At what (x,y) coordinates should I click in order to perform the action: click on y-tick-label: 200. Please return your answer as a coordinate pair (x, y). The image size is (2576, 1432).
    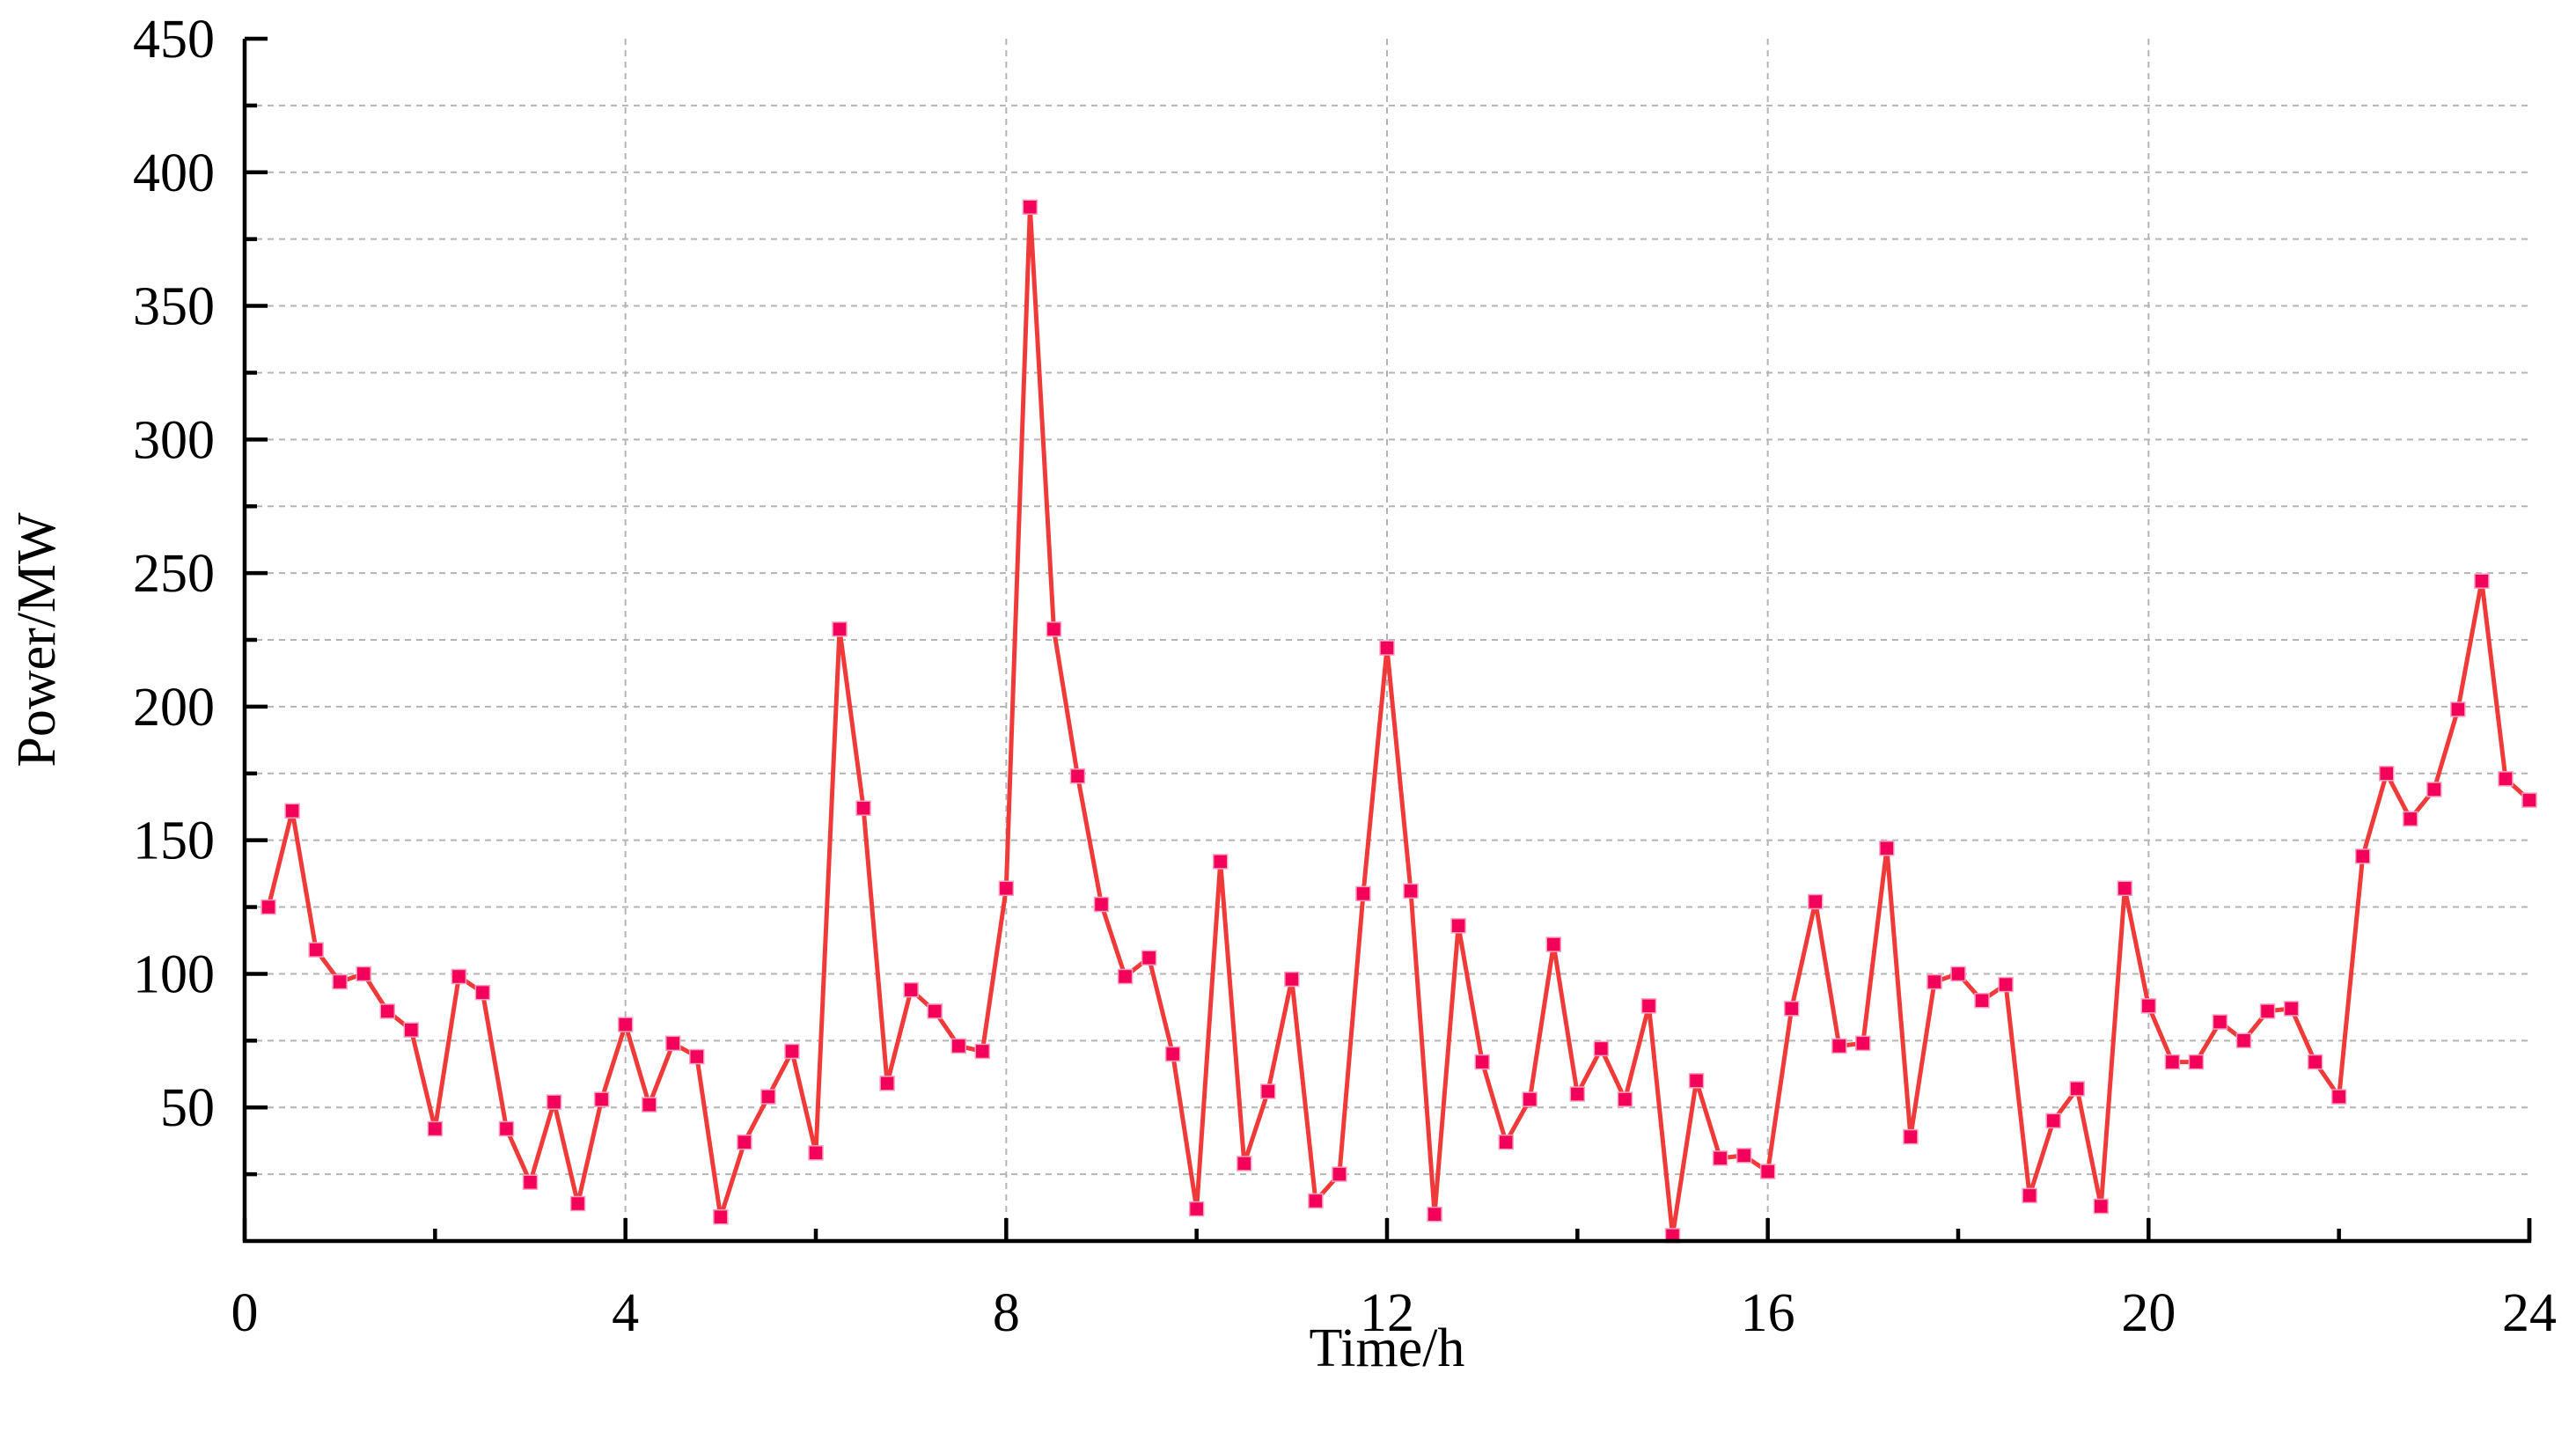
    Looking at the image, I should click on (174, 708).